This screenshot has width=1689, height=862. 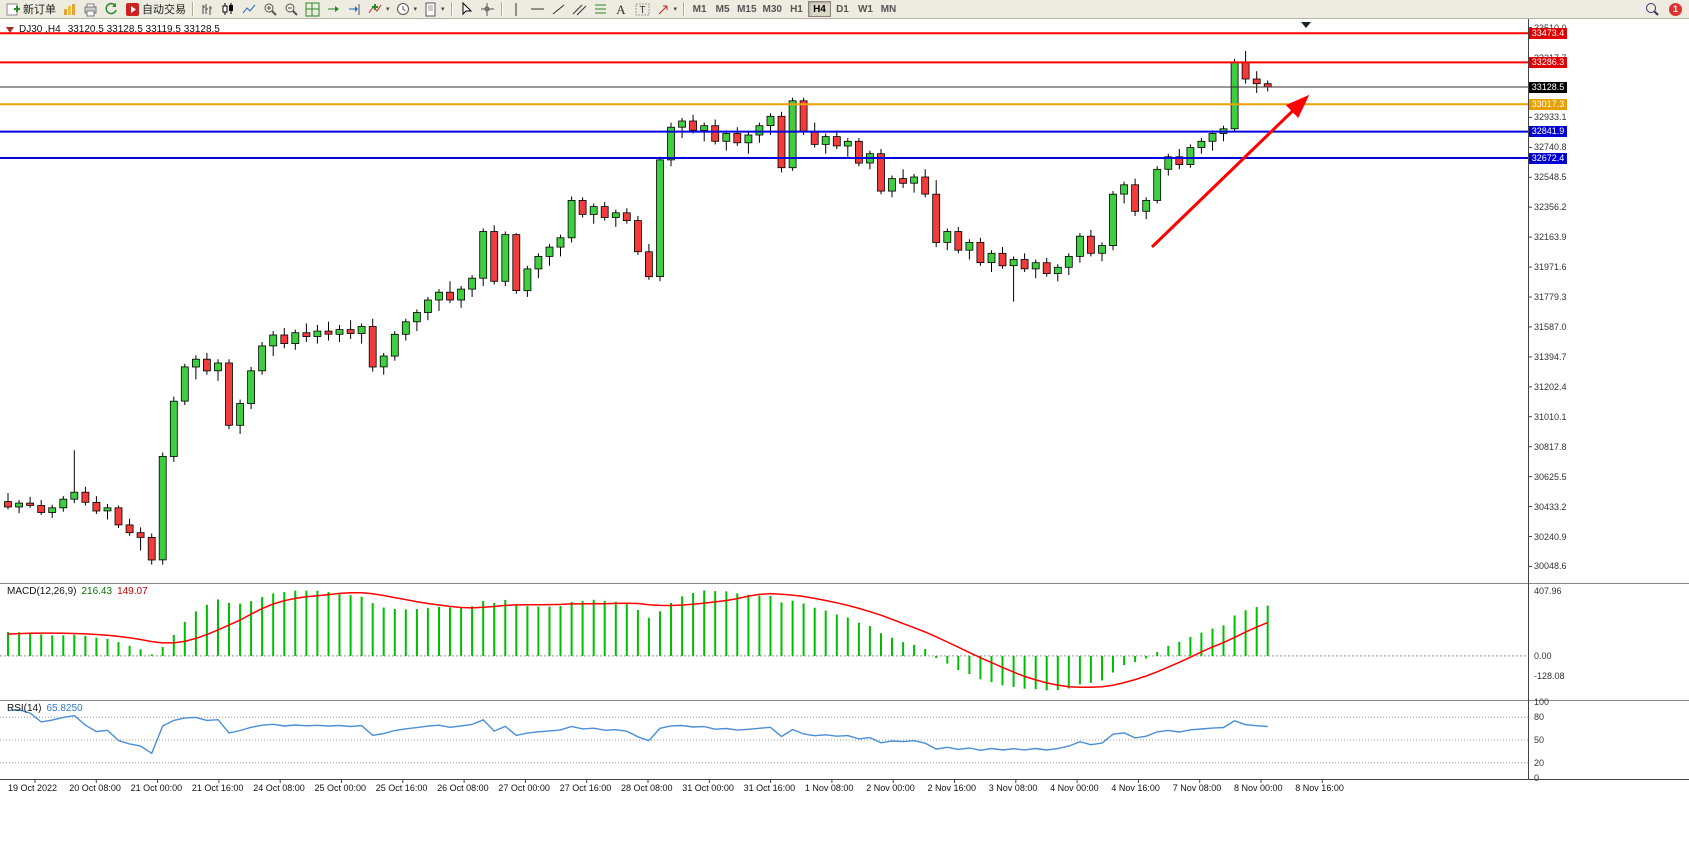 What do you see at coordinates (708, 788) in the screenshot?
I see `time-axis-label: 31 Oct 00:00` at bounding box center [708, 788].